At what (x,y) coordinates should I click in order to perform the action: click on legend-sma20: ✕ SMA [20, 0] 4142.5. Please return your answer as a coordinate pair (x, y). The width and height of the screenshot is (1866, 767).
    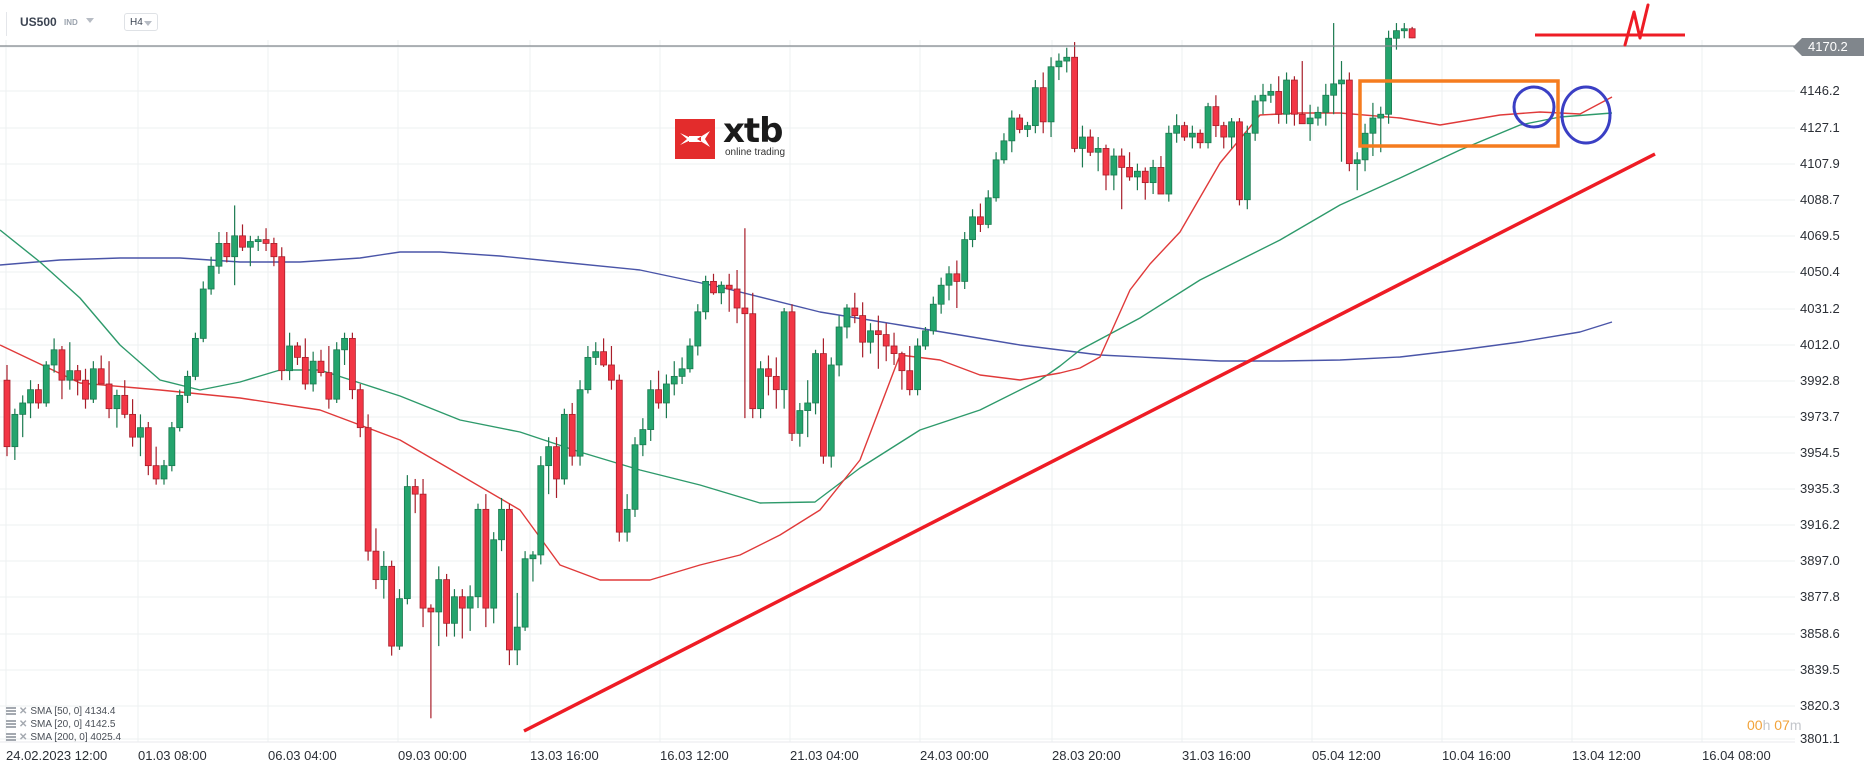
    Looking at the image, I should click on (60, 724).